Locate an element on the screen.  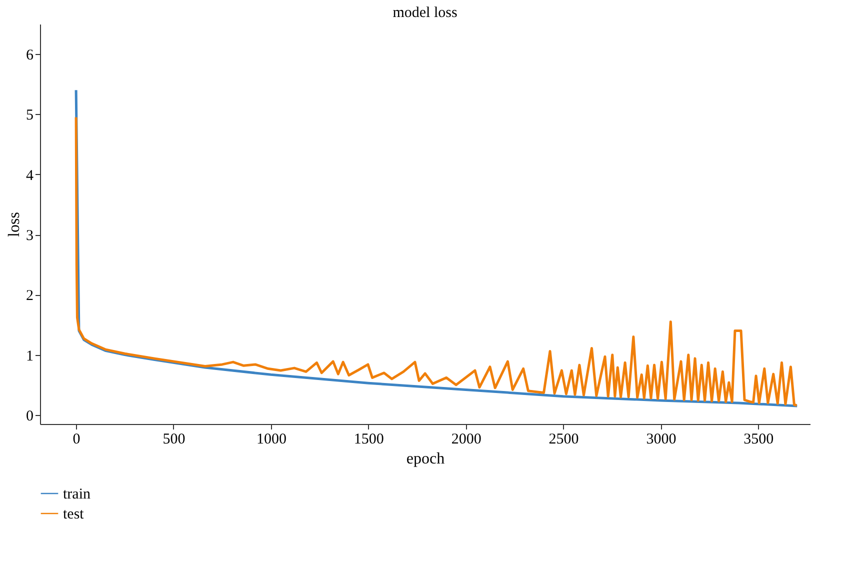
x-tick-label: 500 is located at coordinates (174, 440).